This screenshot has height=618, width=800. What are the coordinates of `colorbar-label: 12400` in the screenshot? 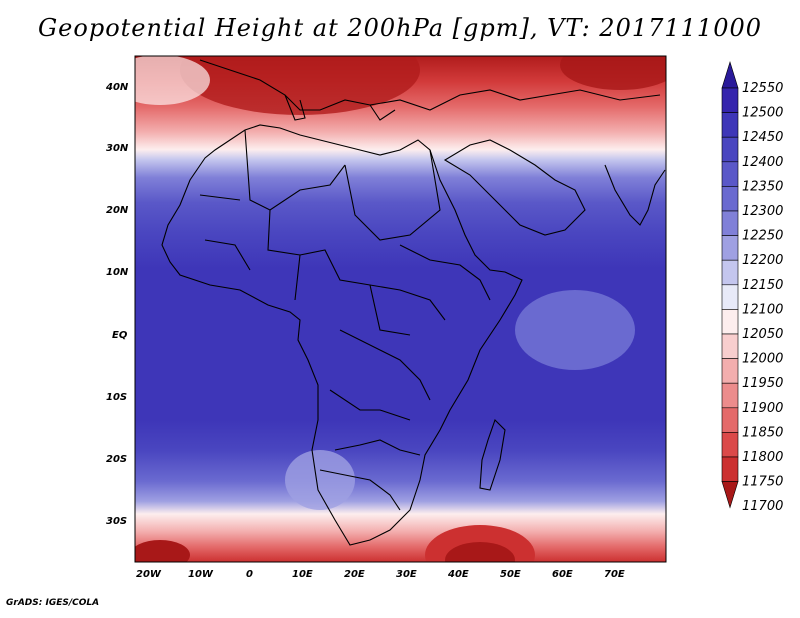 It's located at (762, 162).